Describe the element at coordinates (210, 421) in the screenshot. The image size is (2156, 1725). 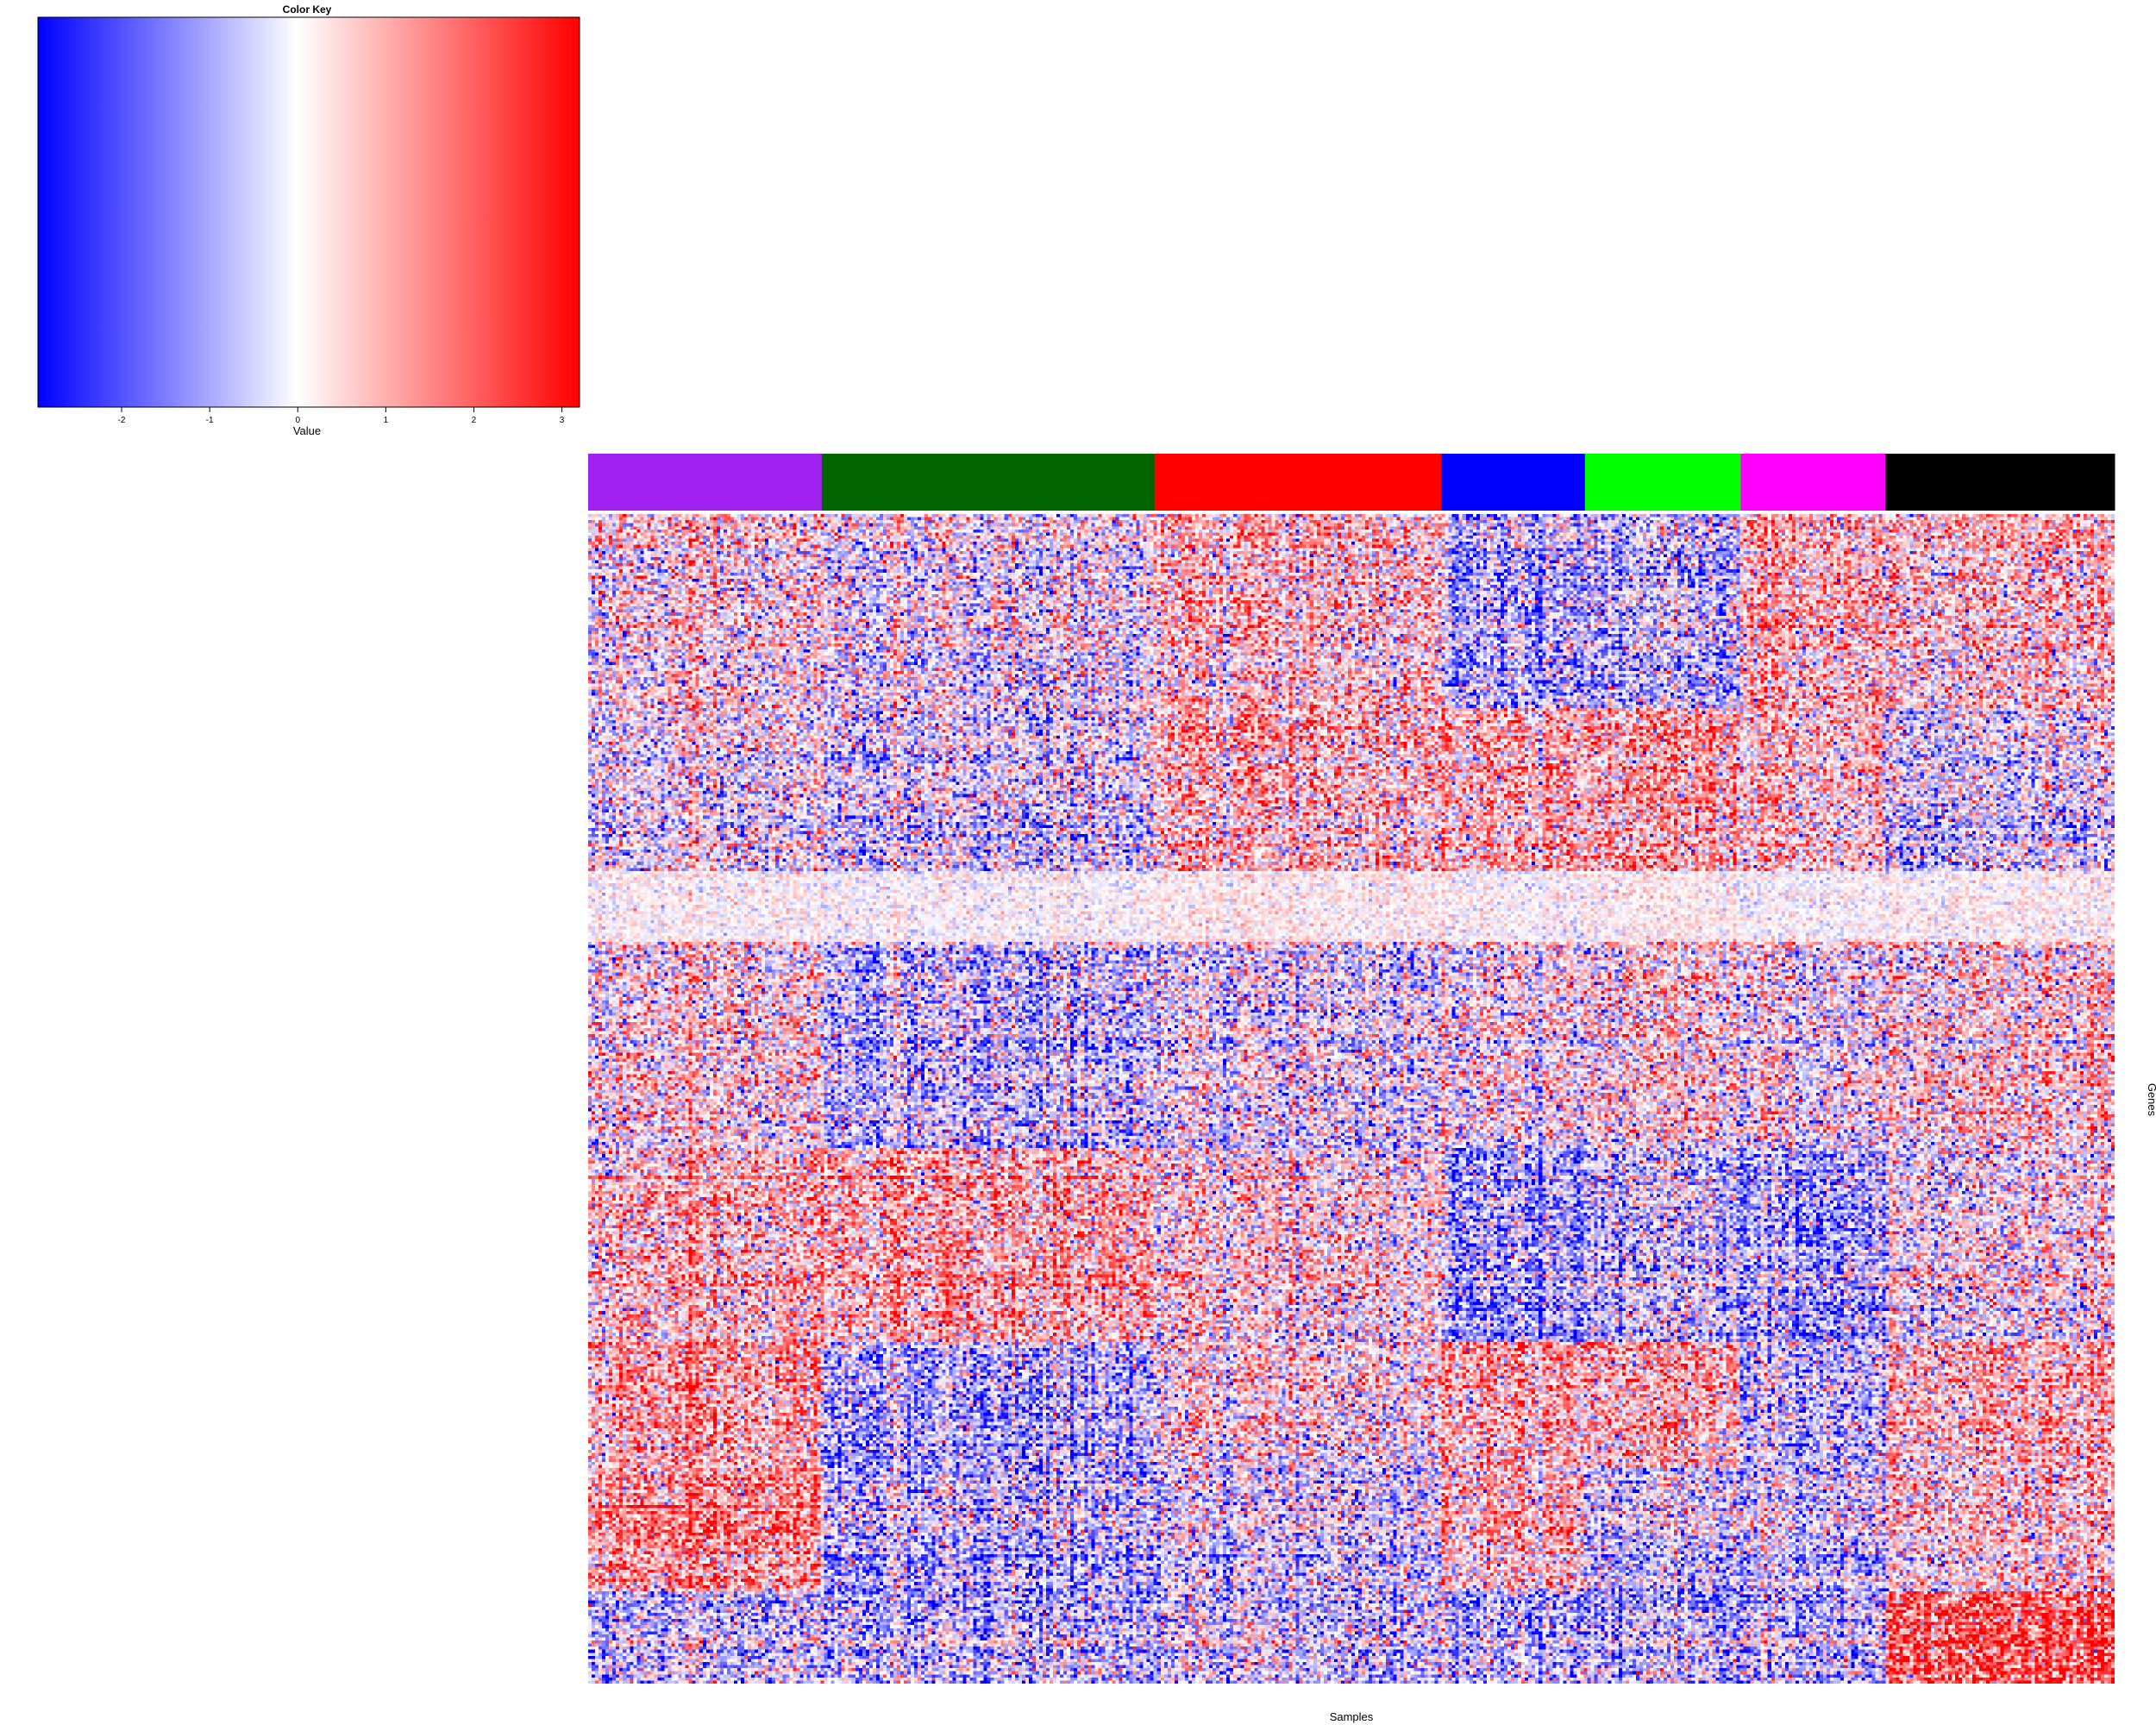
I see `color-key-tick-label: -1` at that location.